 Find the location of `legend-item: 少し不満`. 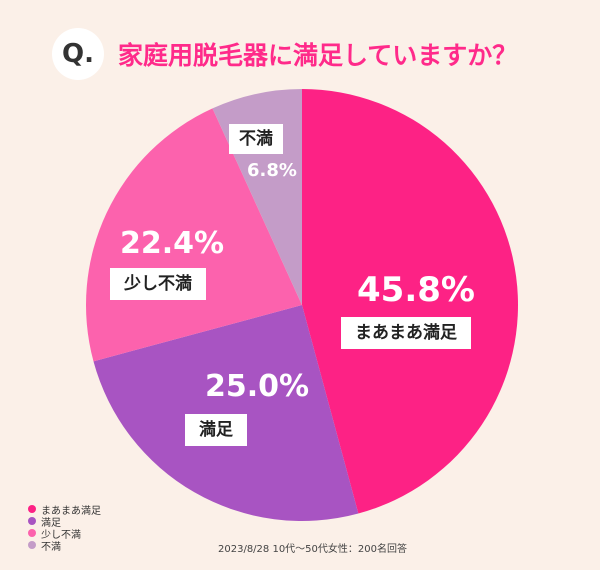

legend-item: 少し不満 is located at coordinates (64, 534).